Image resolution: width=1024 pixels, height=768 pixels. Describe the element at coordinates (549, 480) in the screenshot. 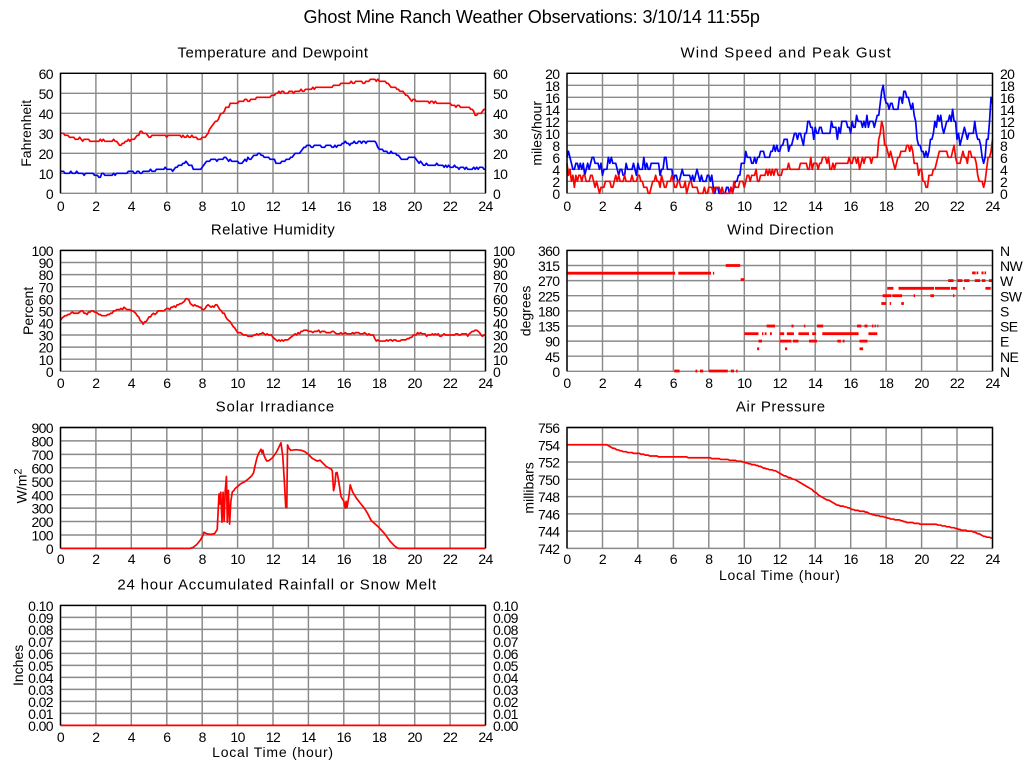

I see `svg-text: 750` at that location.